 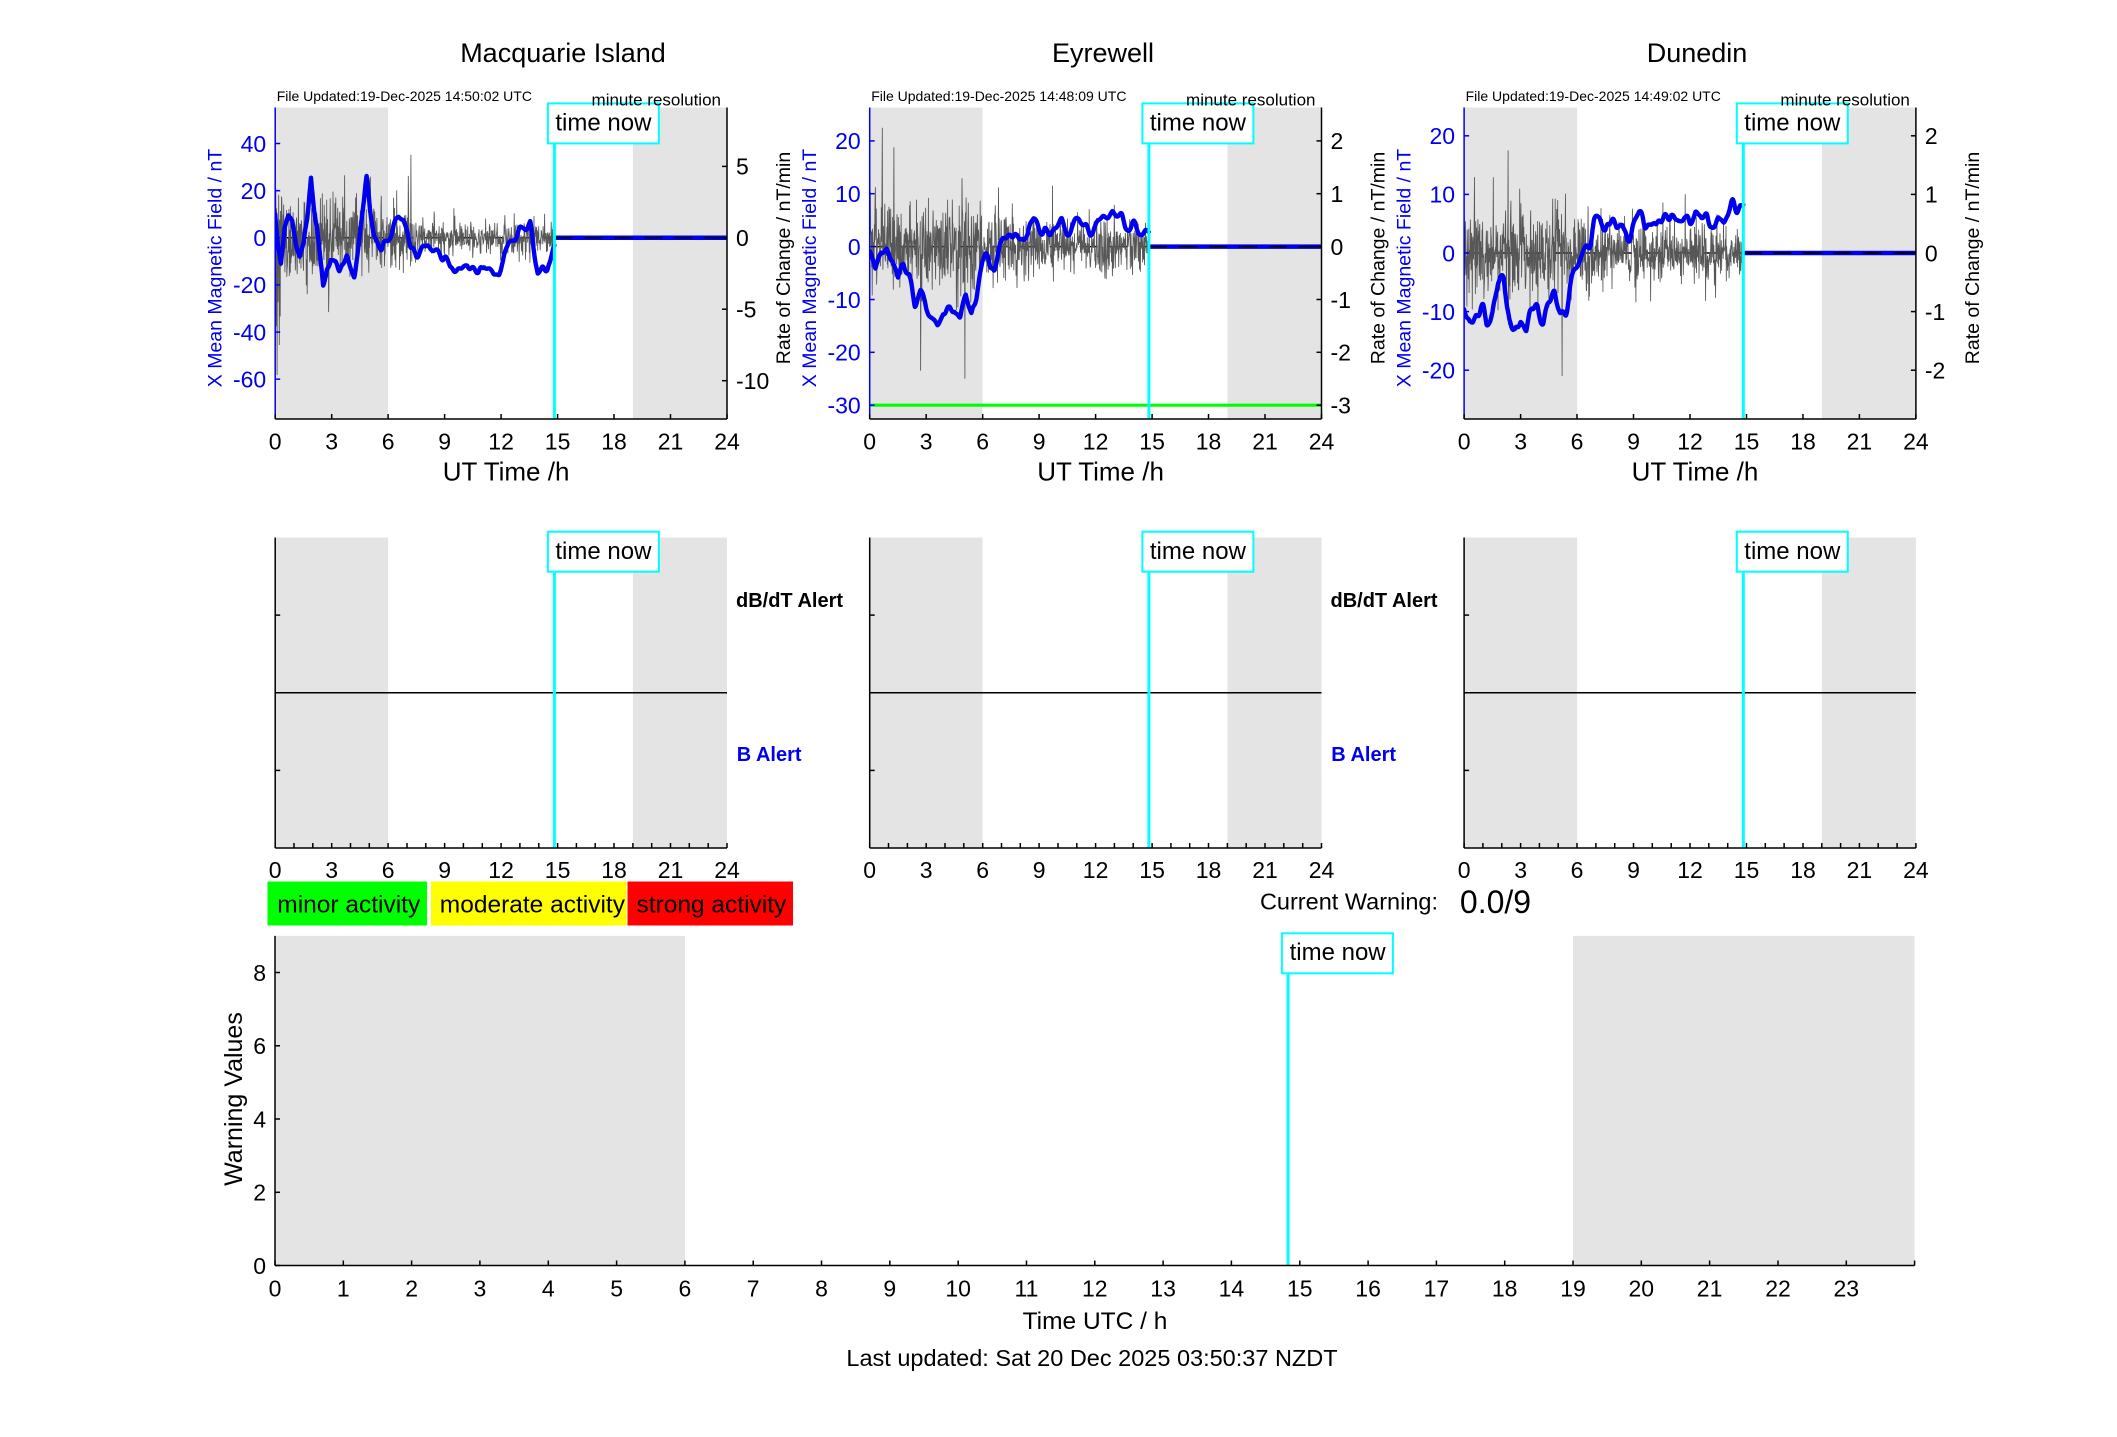 What do you see at coordinates (1573, 1288) in the screenshot?
I see `svg-text: 19` at bounding box center [1573, 1288].